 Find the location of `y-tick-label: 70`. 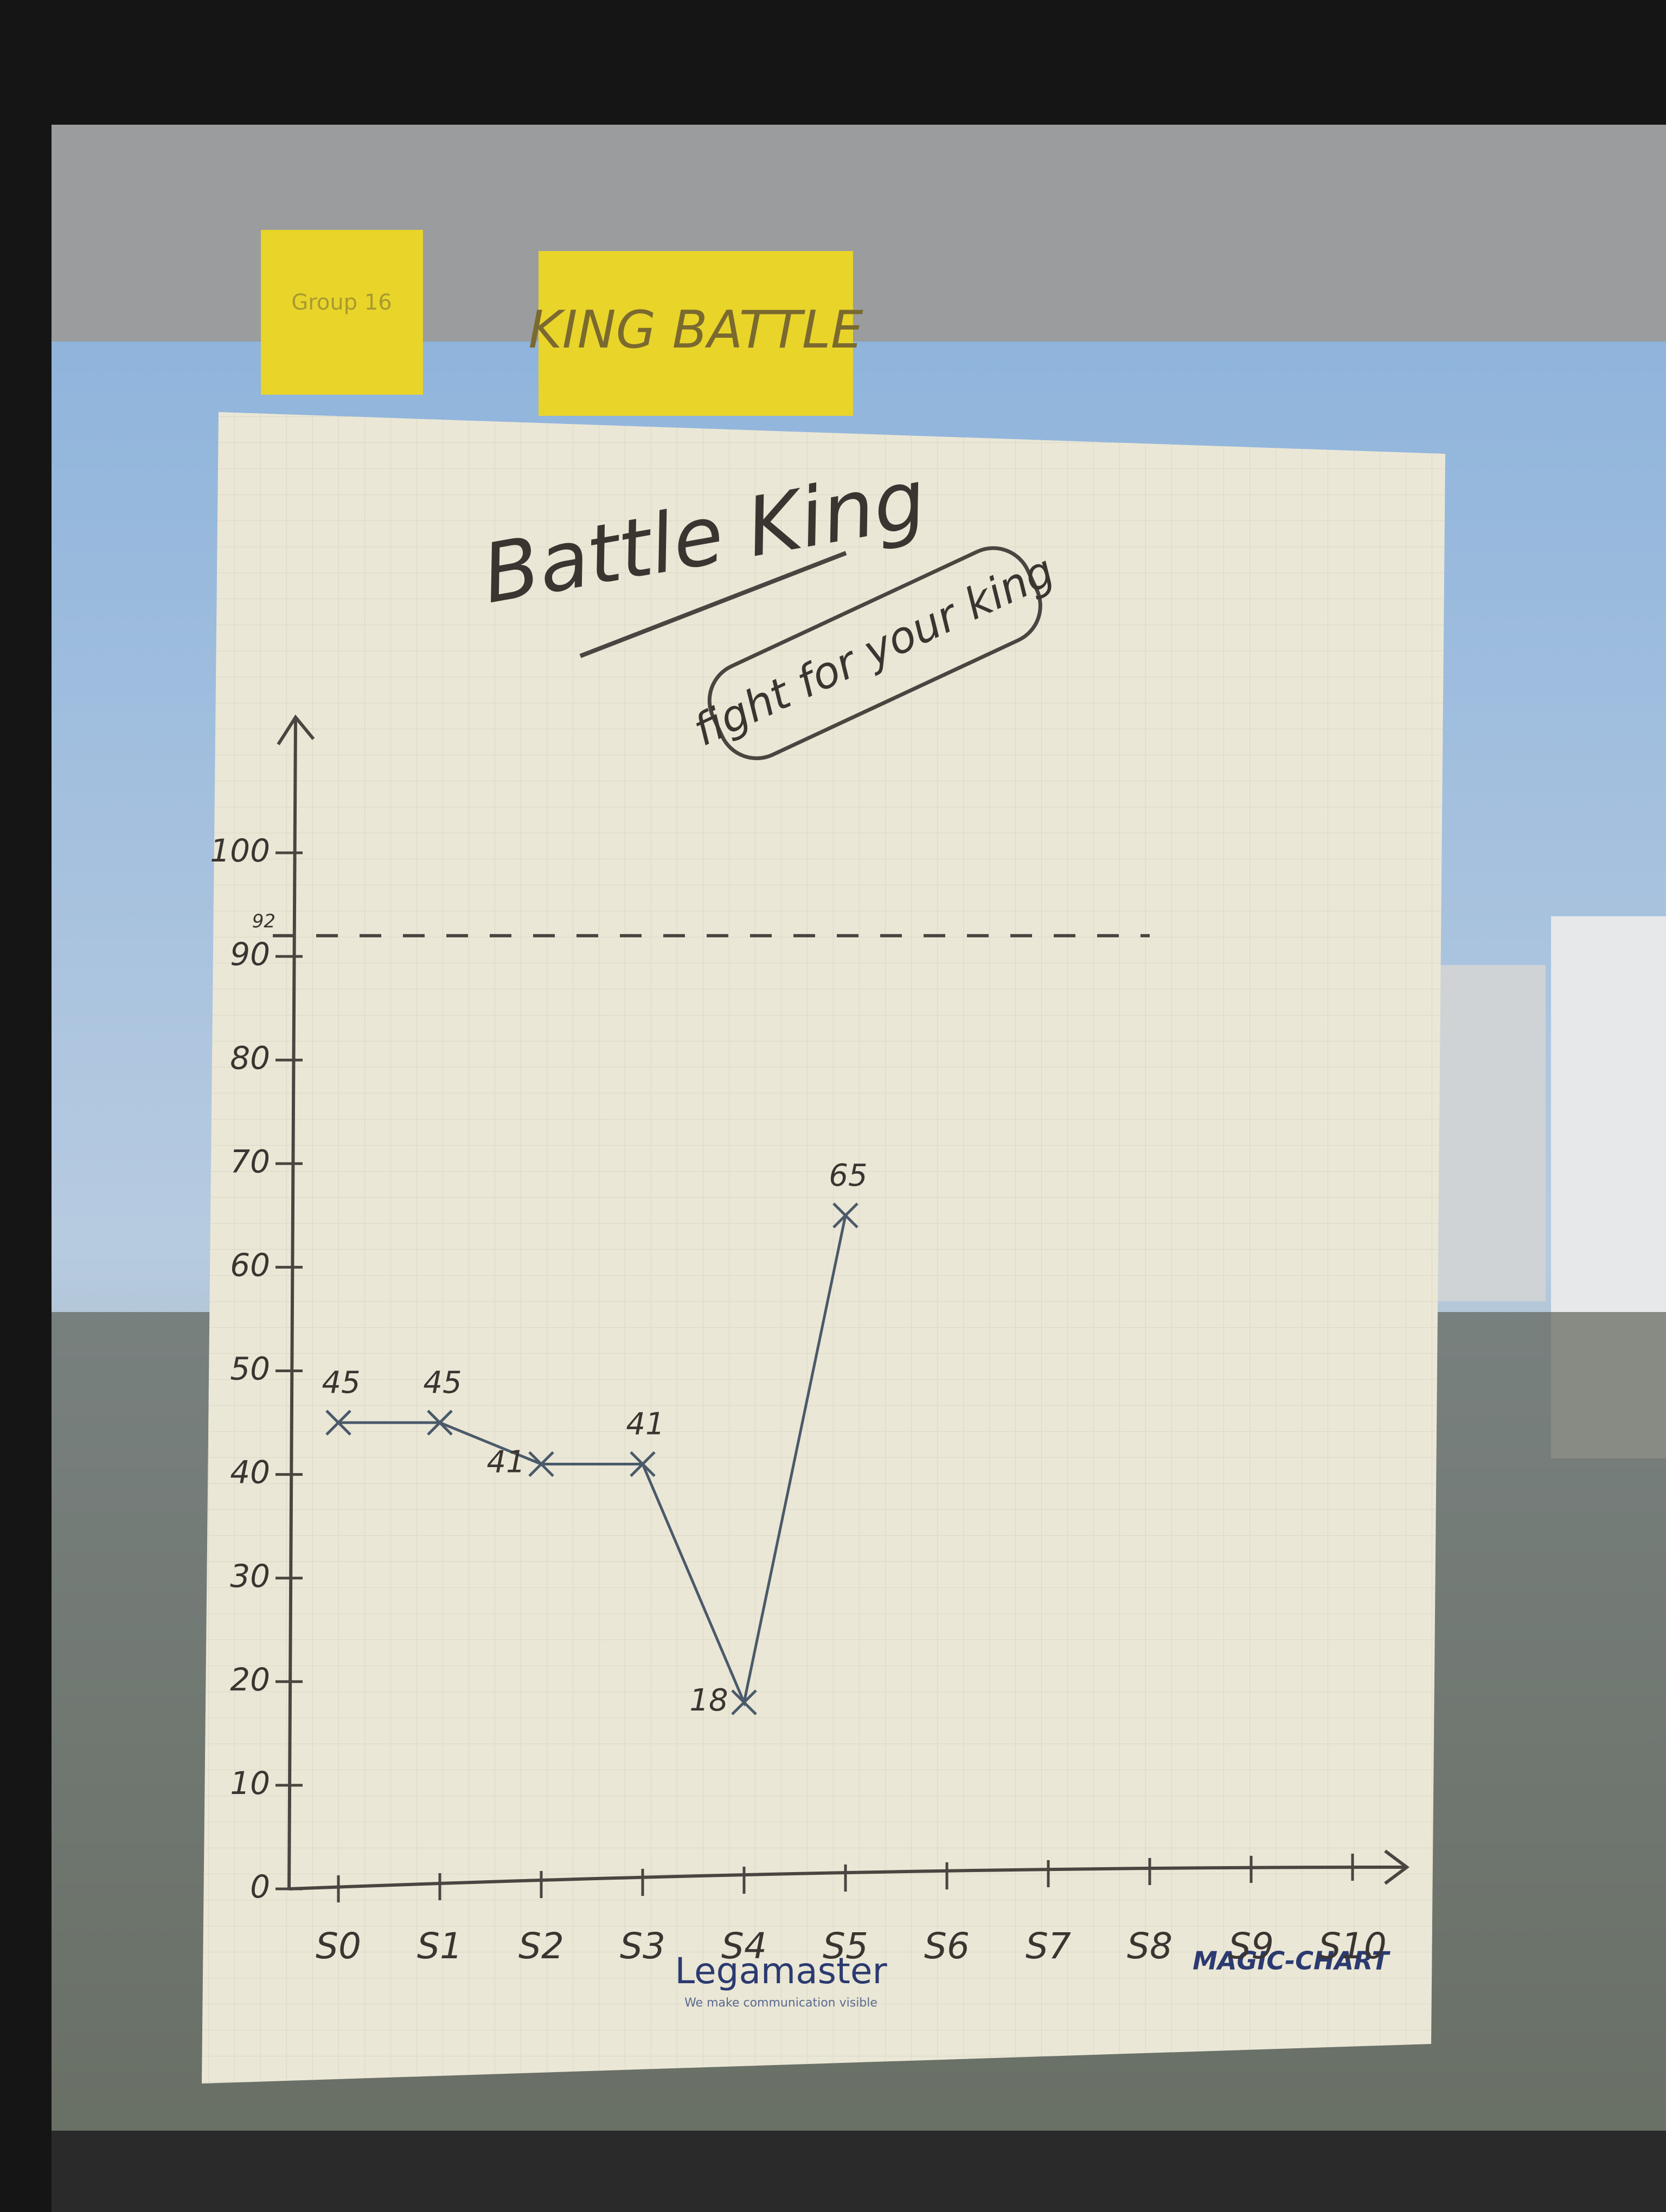

y-tick-label: 70 is located at coordinates (250, 1161).